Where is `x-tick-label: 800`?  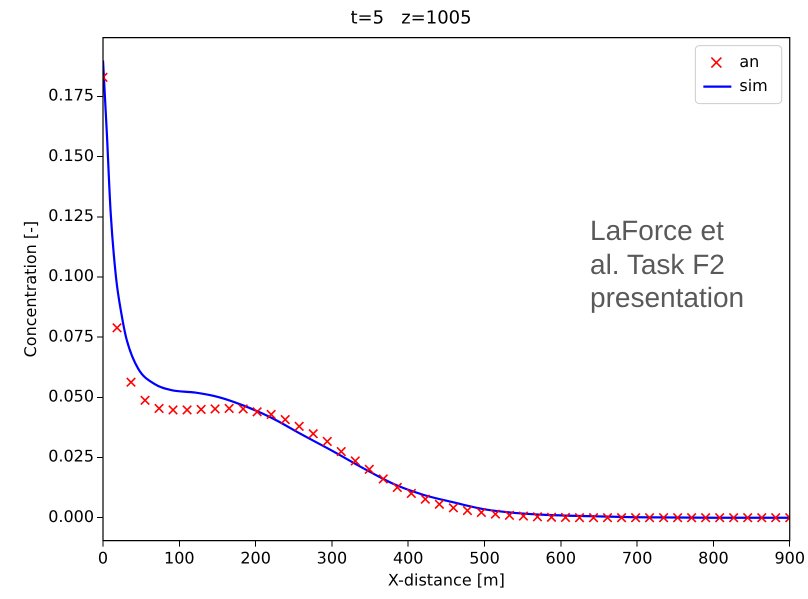
x-tick-label: 800 is located at coordinates (713, 558).